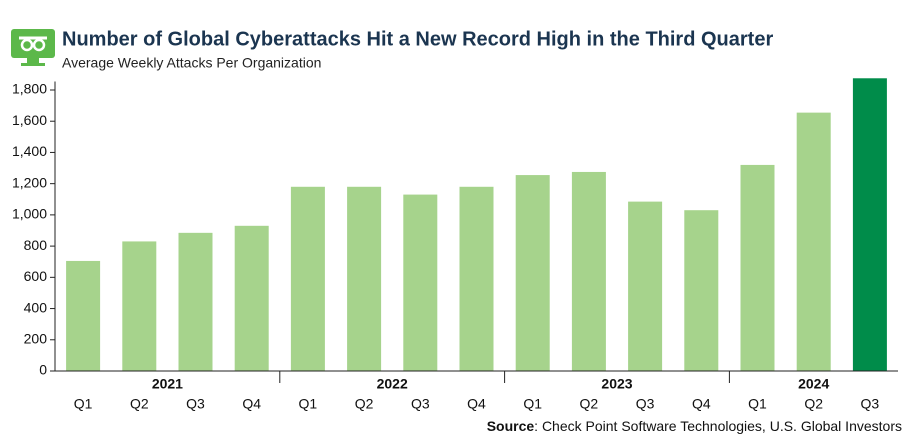 This screenshot has width=912, height=442. Describe the element at coordinates (191, 63) in the screenshot. I see `chart-subtitle: Average Weekly Attacks Per Organization` at that location.